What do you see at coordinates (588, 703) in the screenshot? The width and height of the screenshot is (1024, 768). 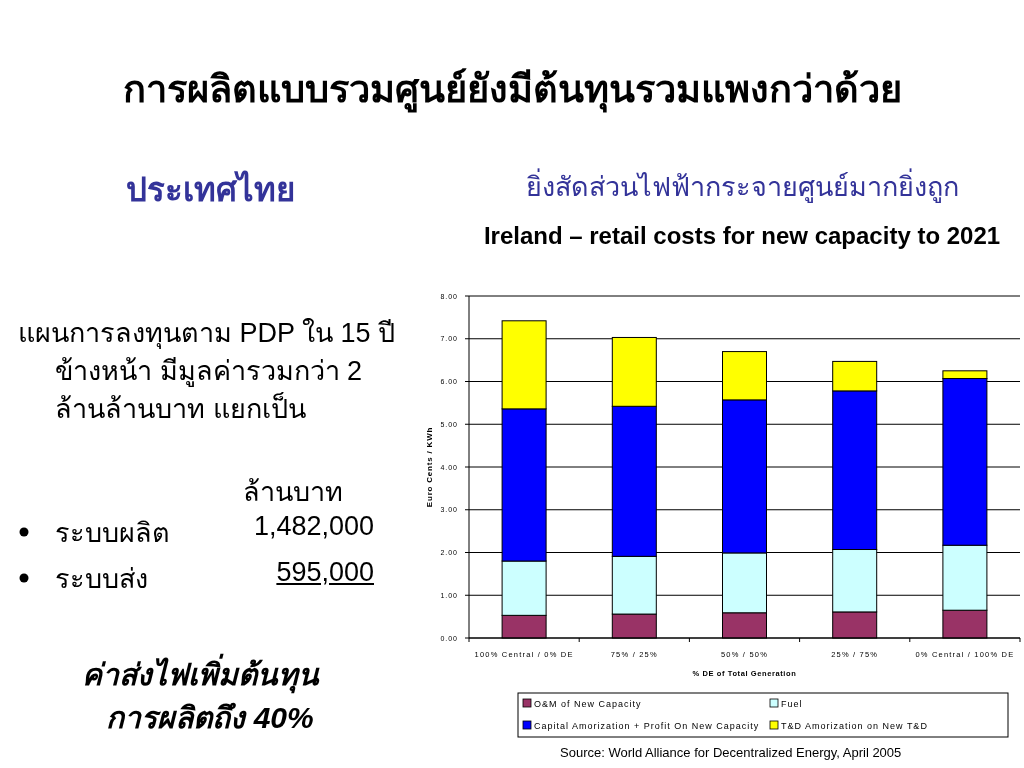 I see `legend-label: O&M of New Capacity` at bounding box center [588, 703].